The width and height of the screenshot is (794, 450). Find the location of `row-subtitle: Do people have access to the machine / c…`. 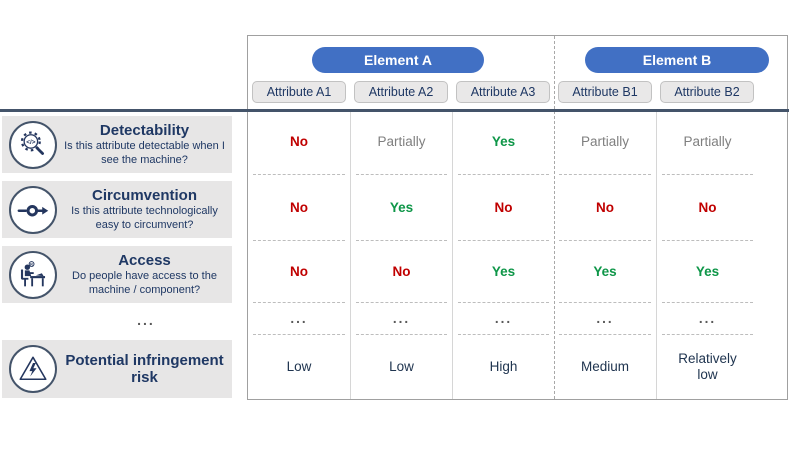

row-subtitle: Do people have access to the machine / c… is located at coordinates (144, 283).